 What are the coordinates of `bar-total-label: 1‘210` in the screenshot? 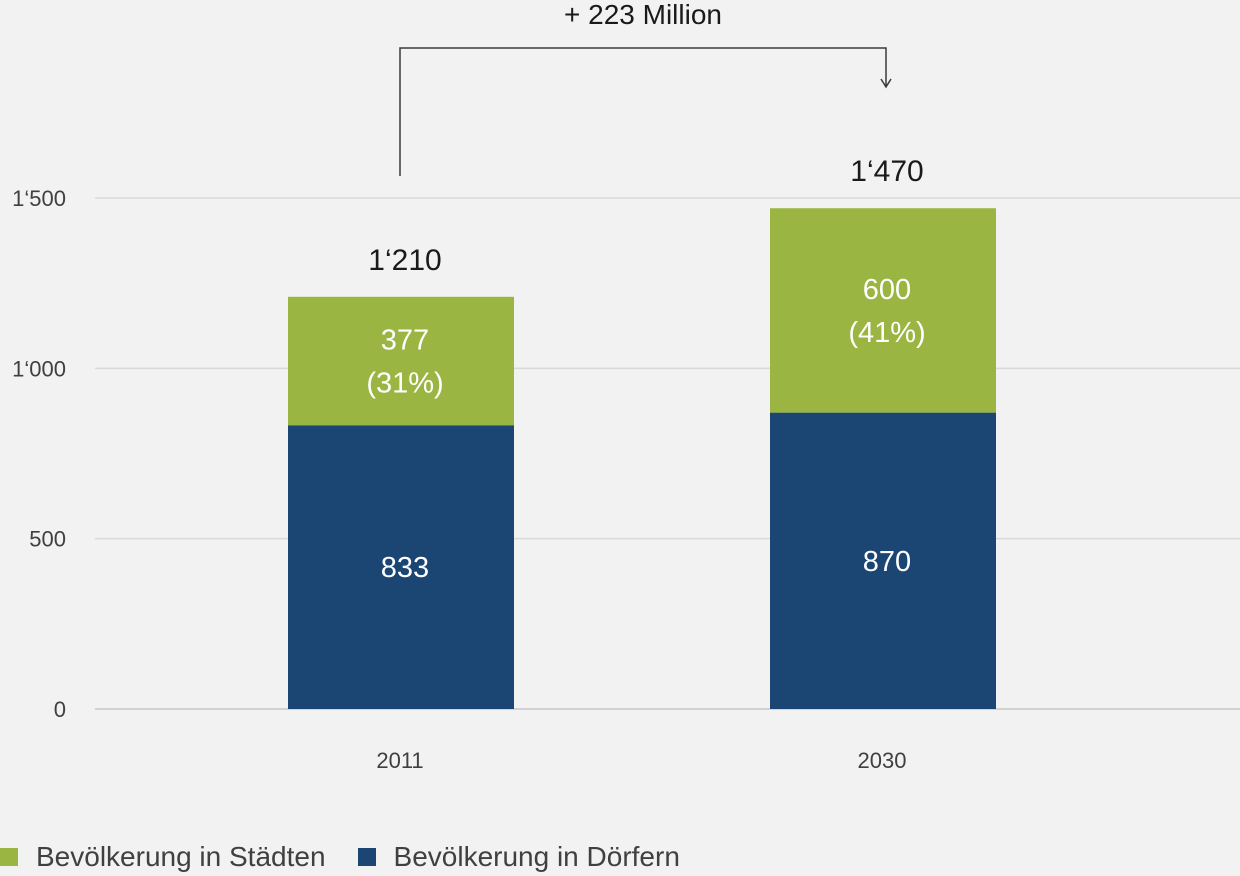 It's located at (404, 260).